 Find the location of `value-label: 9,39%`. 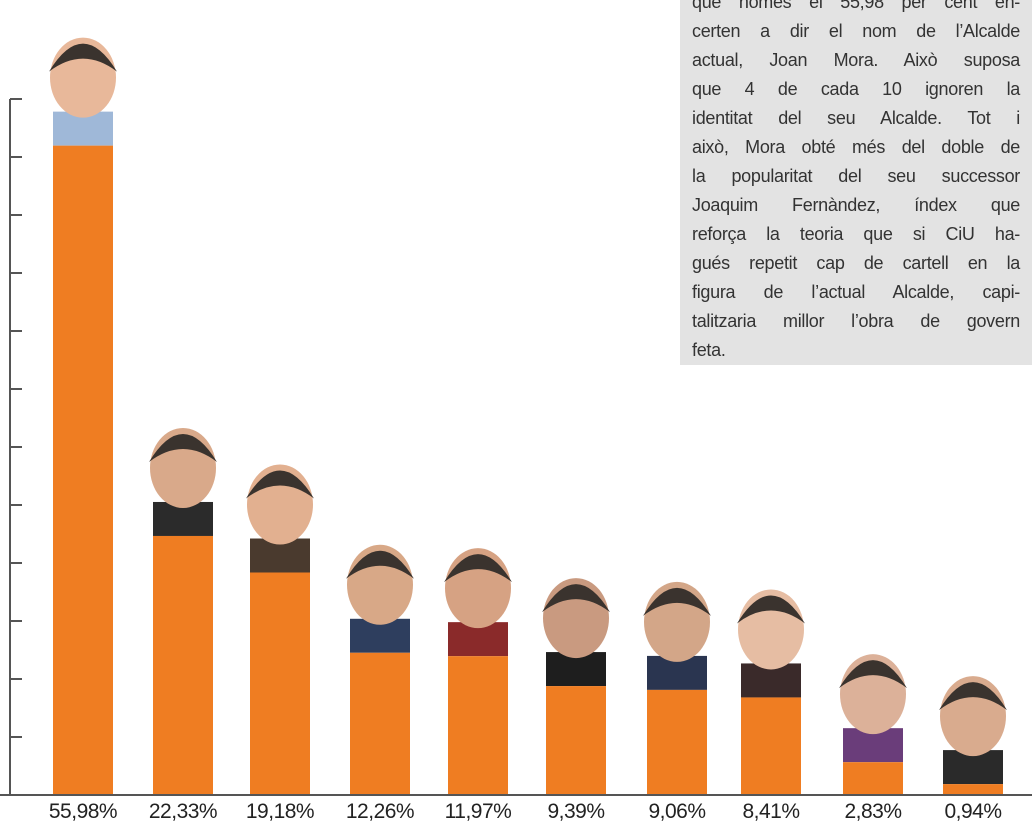

value-label: 9,39% is located at coordinates (575, 811).